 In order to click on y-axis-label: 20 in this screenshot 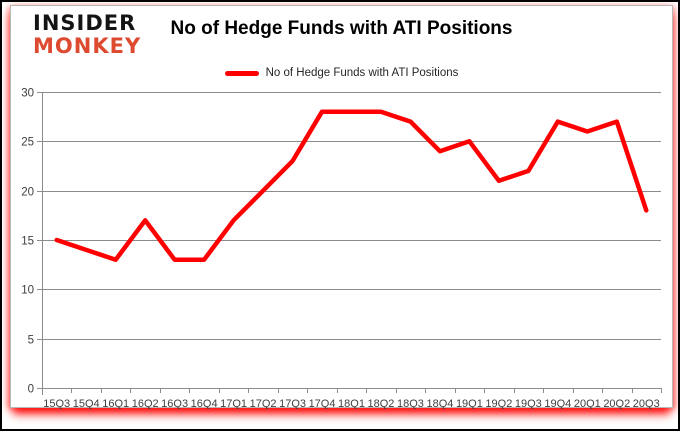, I will do `click(27, 193)`.